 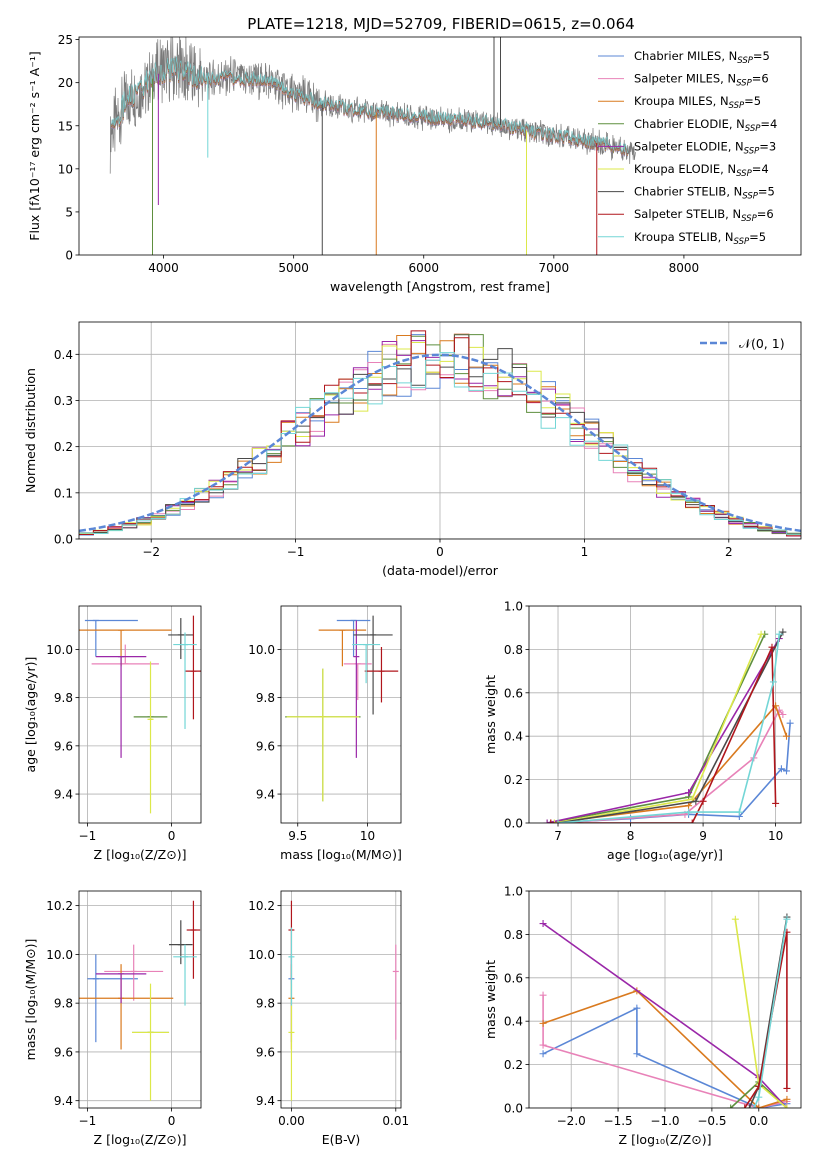 I want to click on y-tick-label: 0.8, so click(x=513, y=650).